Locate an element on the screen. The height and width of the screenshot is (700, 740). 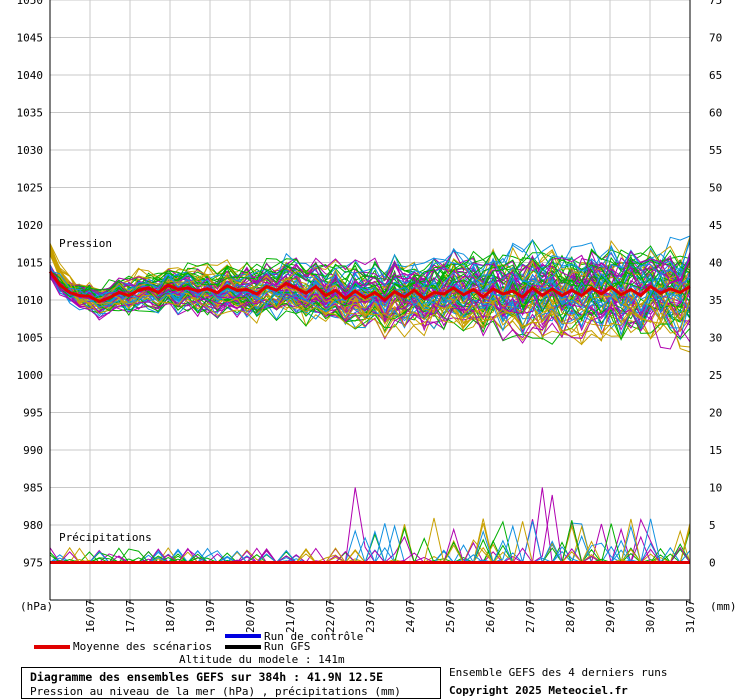
x-tick-label: 16/07 is located at coordinates (90, 616).